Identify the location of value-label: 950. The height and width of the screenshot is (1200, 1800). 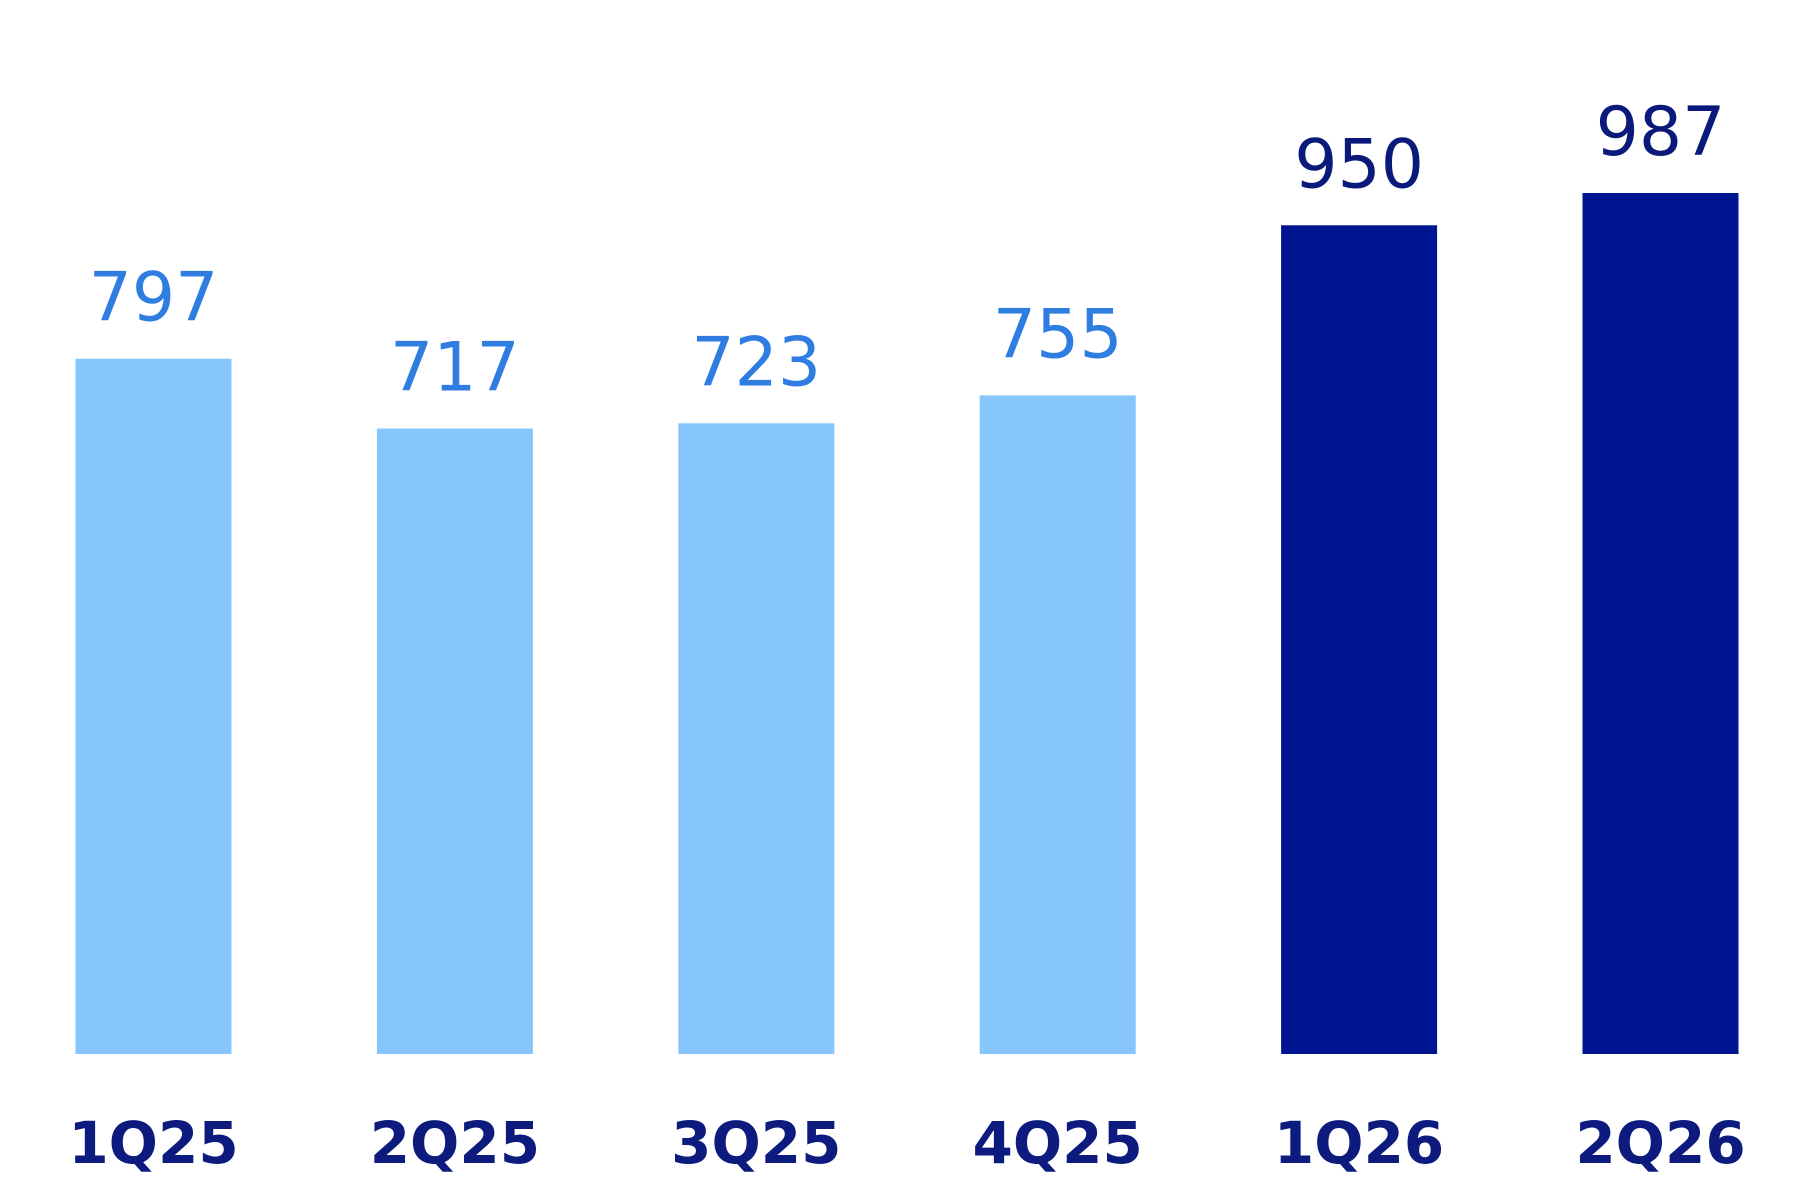
(1359, 164).